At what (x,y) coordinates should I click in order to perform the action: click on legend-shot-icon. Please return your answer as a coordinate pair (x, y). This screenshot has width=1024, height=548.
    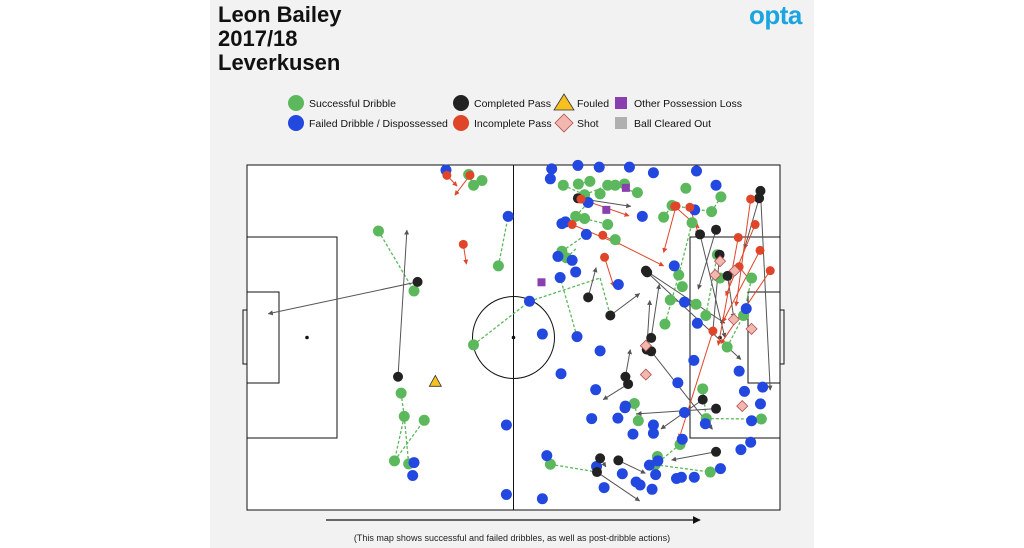
    Looking at the image, I should click on (564, 123).